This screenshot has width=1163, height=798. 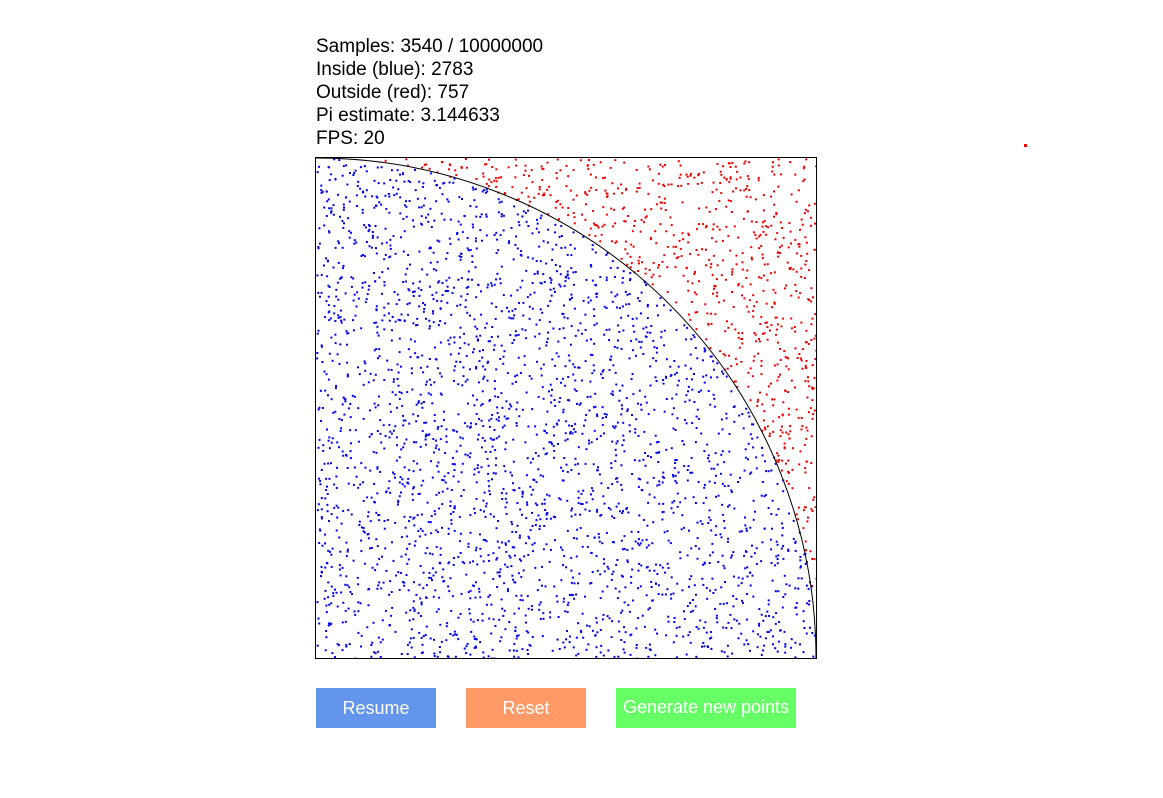 What do you see at coordinates (706, 708) in the screenshot?
I see `generate-new-points-button: Generate new points` at bounding box center [706, 708].